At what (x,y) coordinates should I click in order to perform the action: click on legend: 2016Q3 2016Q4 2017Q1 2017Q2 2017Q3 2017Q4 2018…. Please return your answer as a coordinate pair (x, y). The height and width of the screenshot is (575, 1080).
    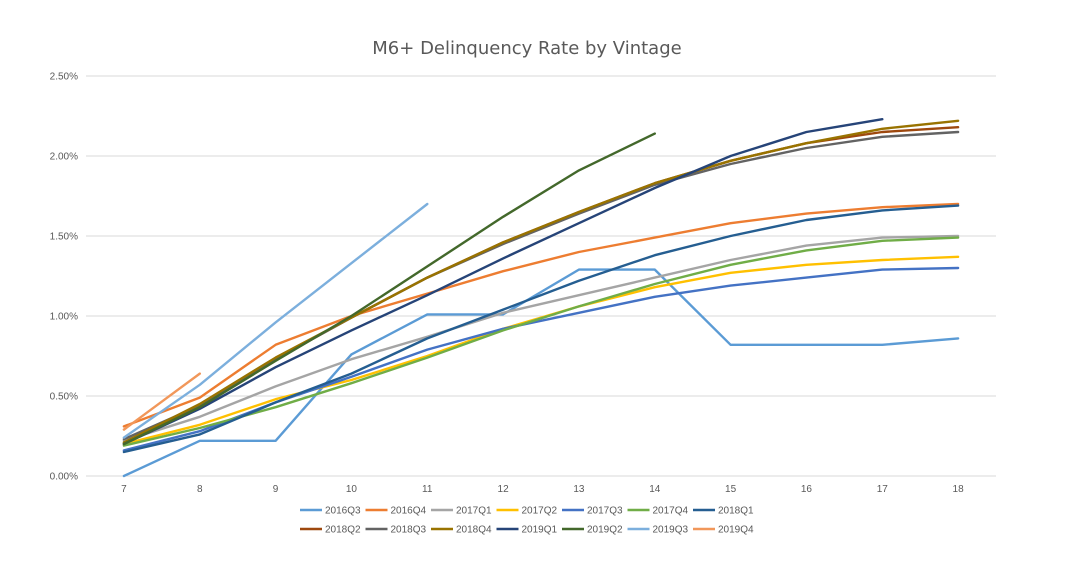
    Looking at the image, I should click on (527, 521).